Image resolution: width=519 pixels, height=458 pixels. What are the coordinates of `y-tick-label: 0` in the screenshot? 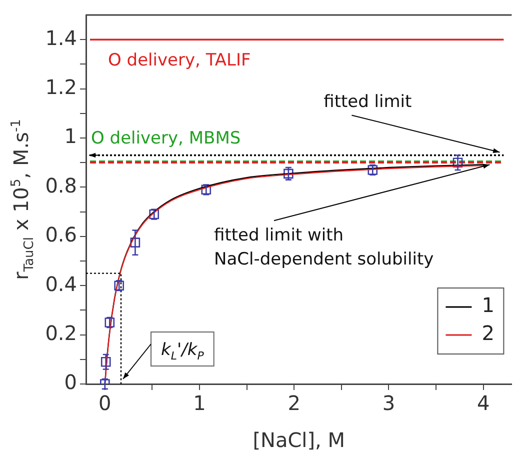 It's located at (70, 382).